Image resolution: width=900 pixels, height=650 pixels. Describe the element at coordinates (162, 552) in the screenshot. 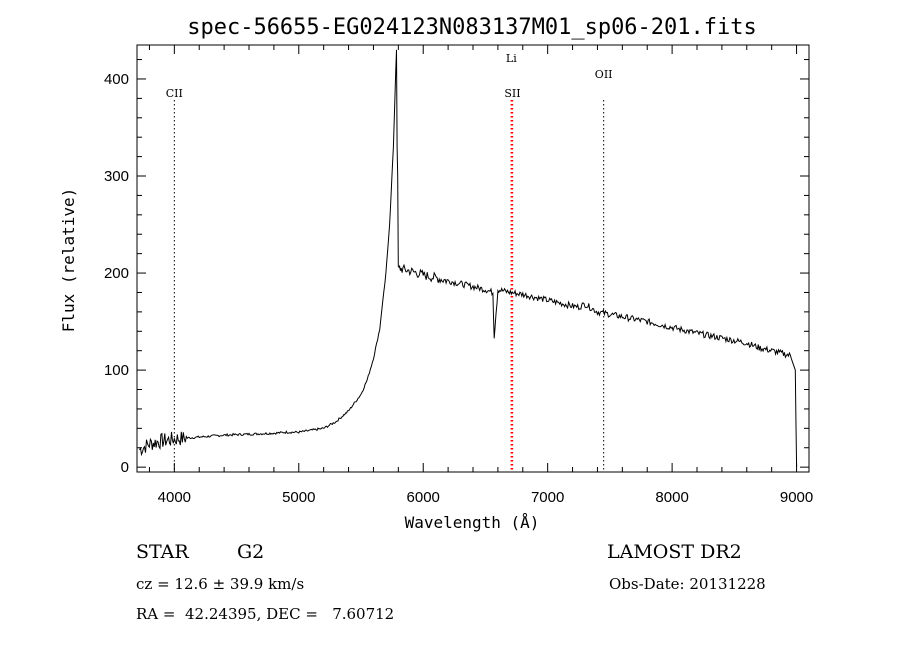

I see `object-type: STAR` at that location.